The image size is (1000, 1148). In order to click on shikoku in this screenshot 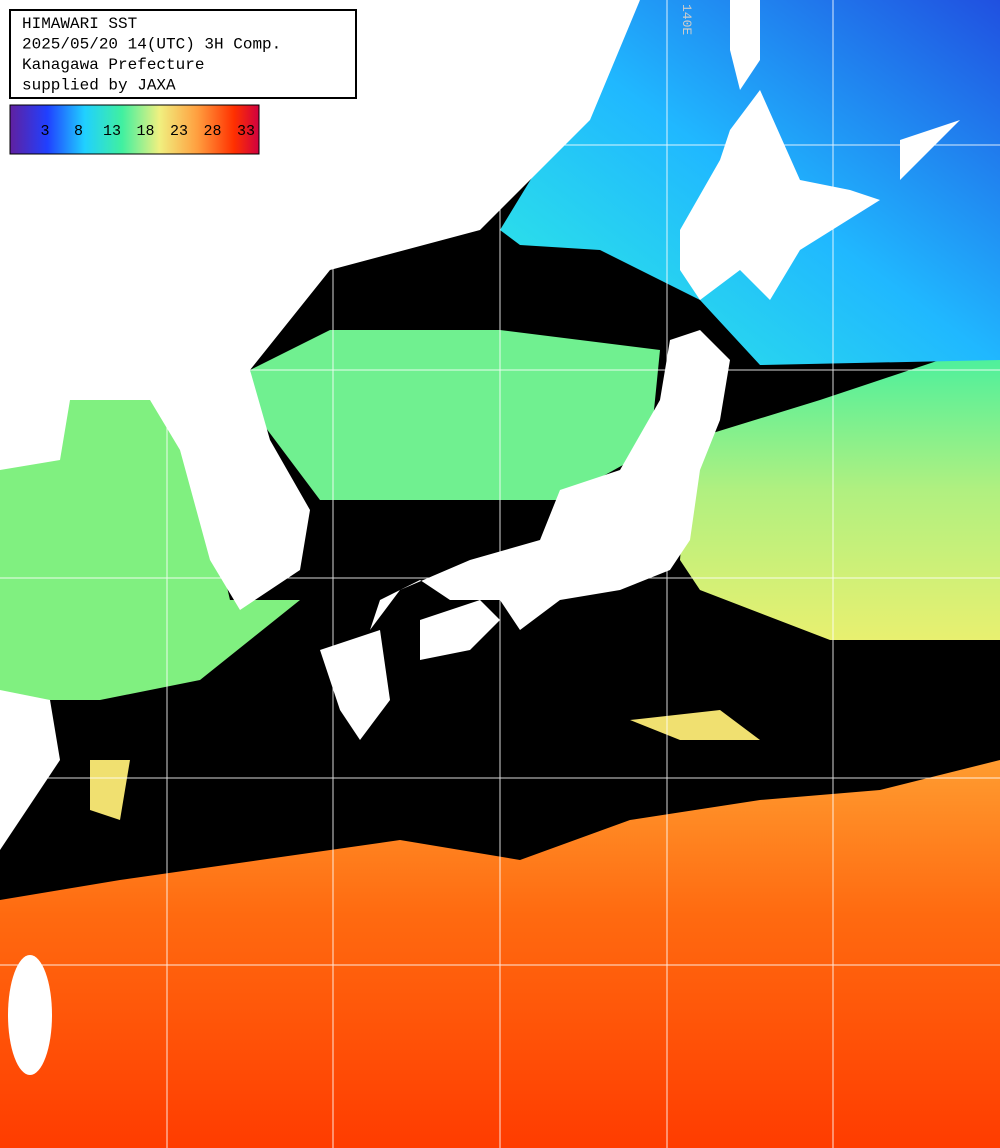, I will do `click(460, 630)`.